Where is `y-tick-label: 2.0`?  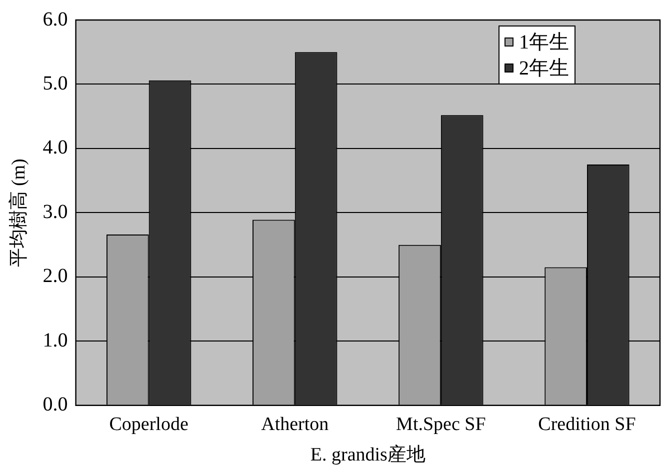
y-tick-label: 2.0 is located at coordinates (55, 276).